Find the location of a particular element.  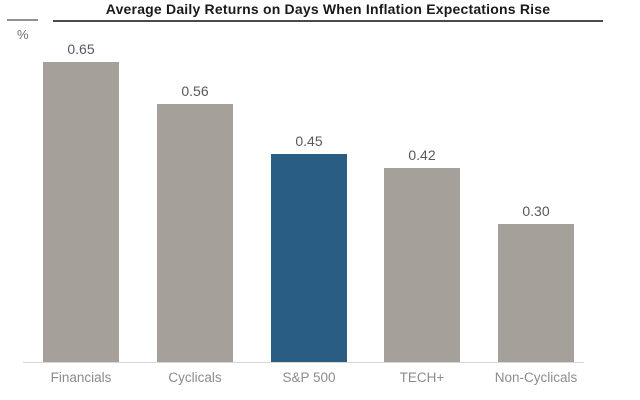

bar-tech- is located at coordinates (422, 265).